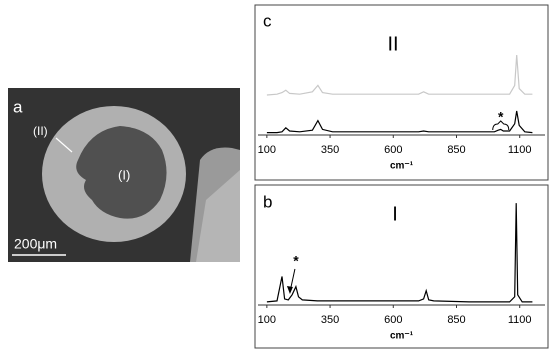  I want to click on grain-right-face, so click(218, 216).